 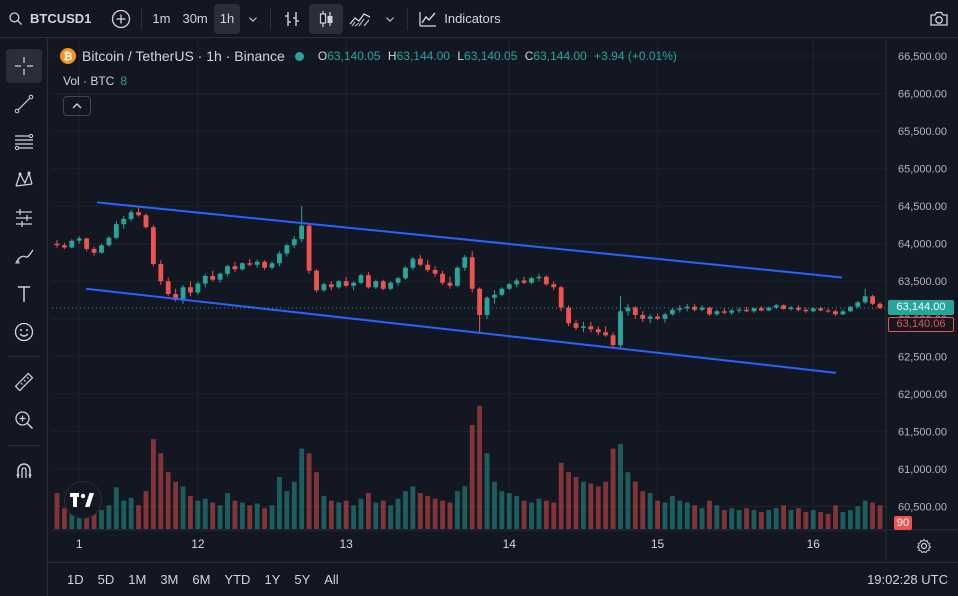 I want to click on price-tick-label: 65,000.00, so click(x=922, y=170).